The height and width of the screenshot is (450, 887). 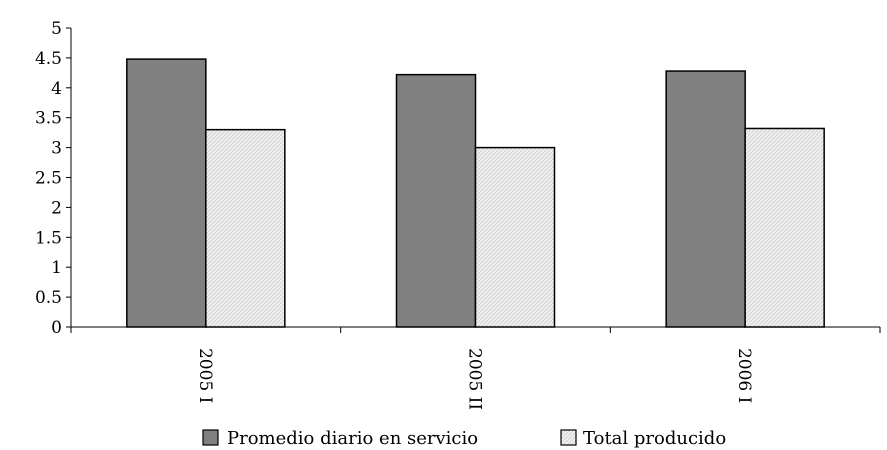 I want to click on category-label: 2006 I, so click(x=744, y=375).